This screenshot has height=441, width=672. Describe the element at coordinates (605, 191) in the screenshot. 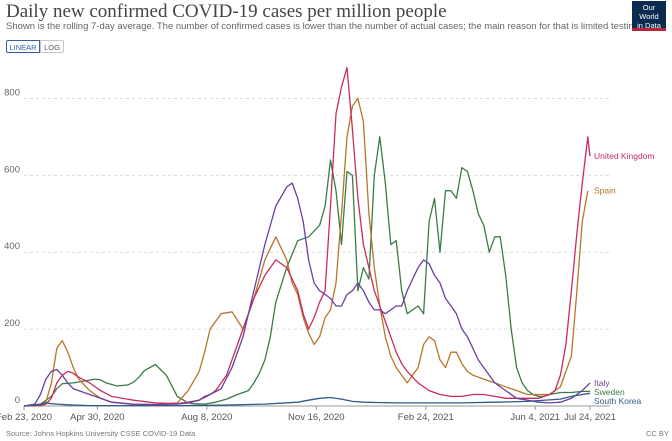

I see `legend-label-spain: Spain` at that location.